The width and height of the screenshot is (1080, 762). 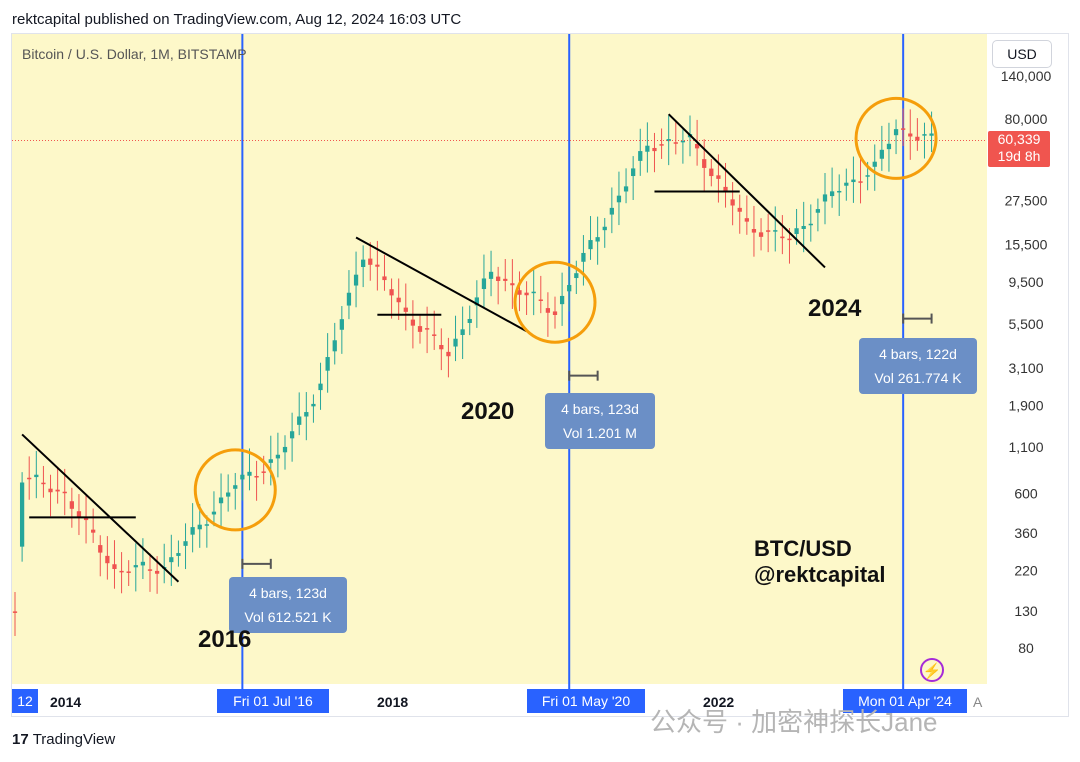 What do you see at coordinates (820, 562) in the screenshot?
I see `chart-watermark: BTC/USD @rektcapital` at bounding box center [820, 562].